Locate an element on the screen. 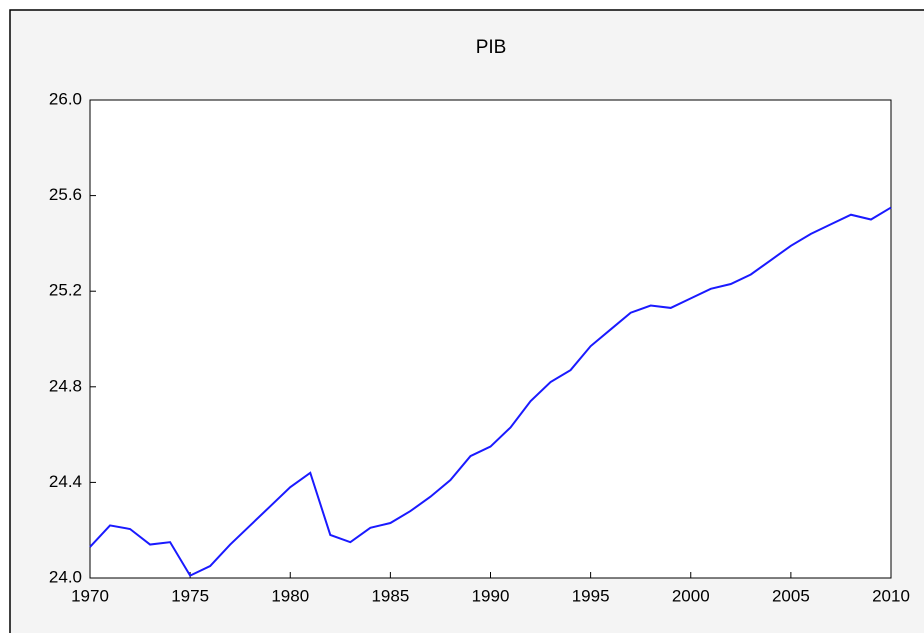 The width and height of the screenshot is (924, 633). x-tick-label: 1975 is located at coordinates (190, 595).